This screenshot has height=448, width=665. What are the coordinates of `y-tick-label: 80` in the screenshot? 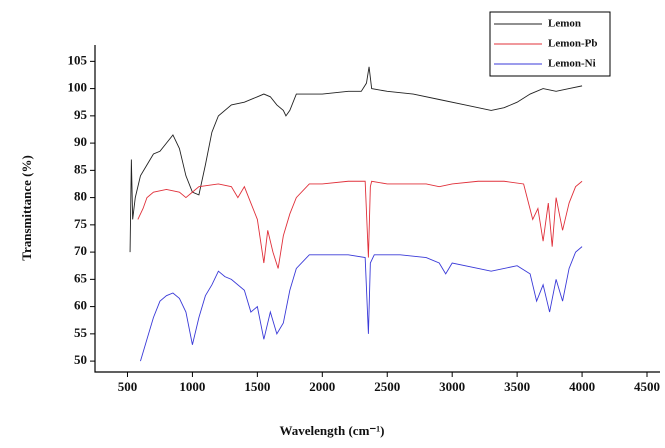 It's located at (80, 196).